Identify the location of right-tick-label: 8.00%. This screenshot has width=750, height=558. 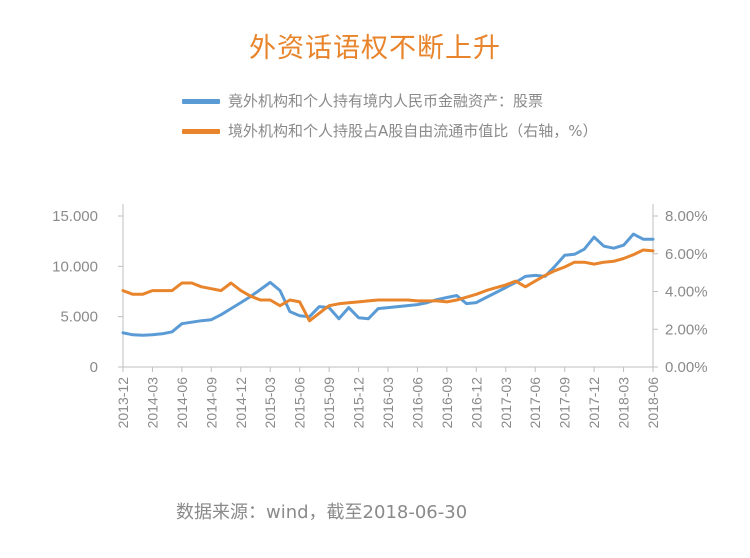
(686, 216).